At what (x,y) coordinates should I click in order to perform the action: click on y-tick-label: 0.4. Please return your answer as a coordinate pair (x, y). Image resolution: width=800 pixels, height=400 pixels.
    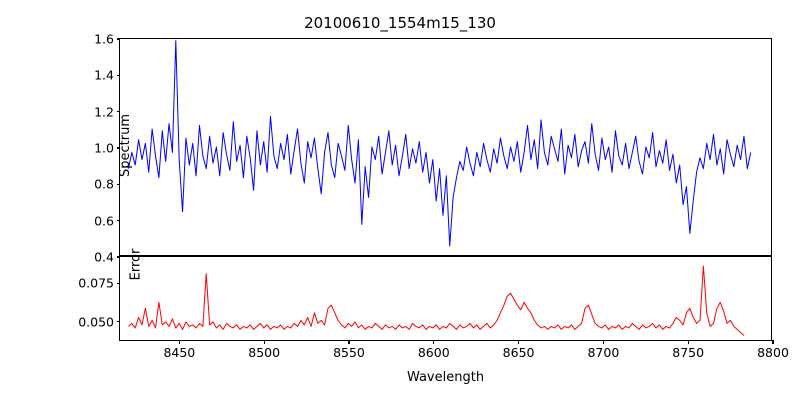
    Looking at the image, I should click on (104, 257).